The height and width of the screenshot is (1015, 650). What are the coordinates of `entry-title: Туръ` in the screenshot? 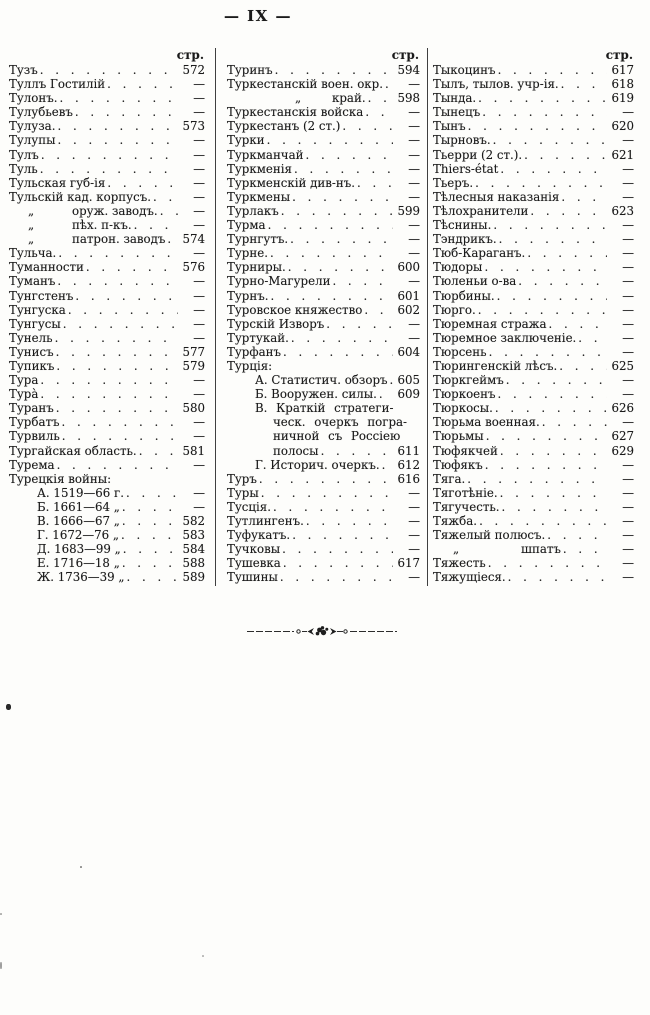 It's located at (242, 478).